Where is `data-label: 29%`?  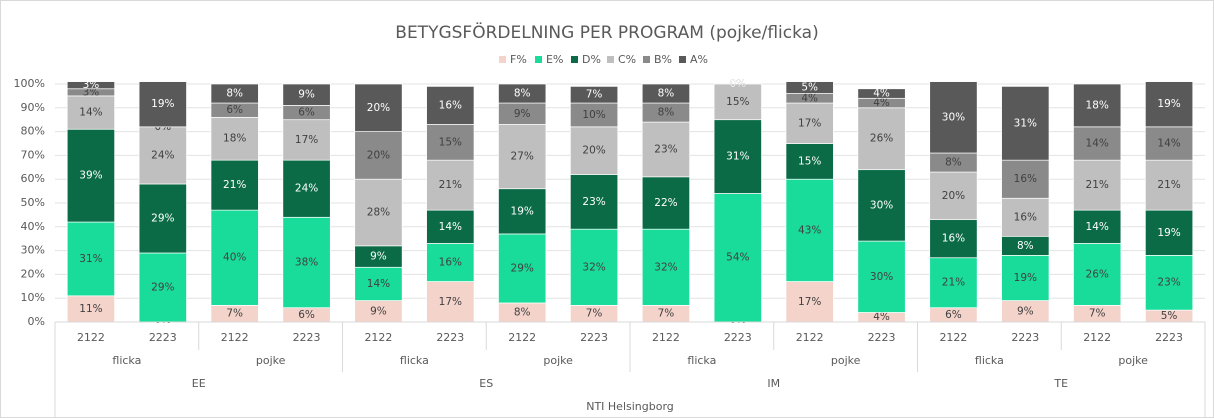 data-label: 29% is located at coordinates (522, 268).